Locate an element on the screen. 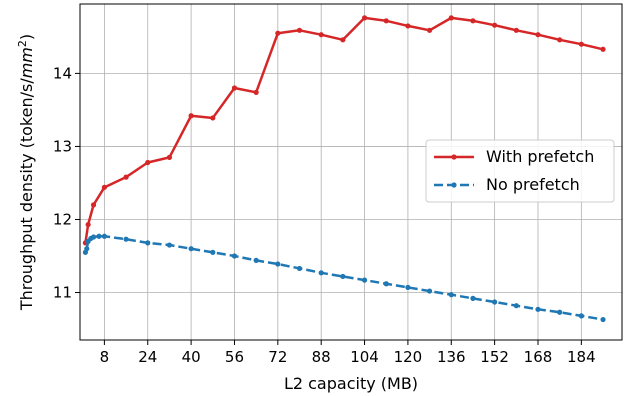 The height and width of the screenshot is (396, 636). x-tick-label: 88 is located at coordinates (321, 357).